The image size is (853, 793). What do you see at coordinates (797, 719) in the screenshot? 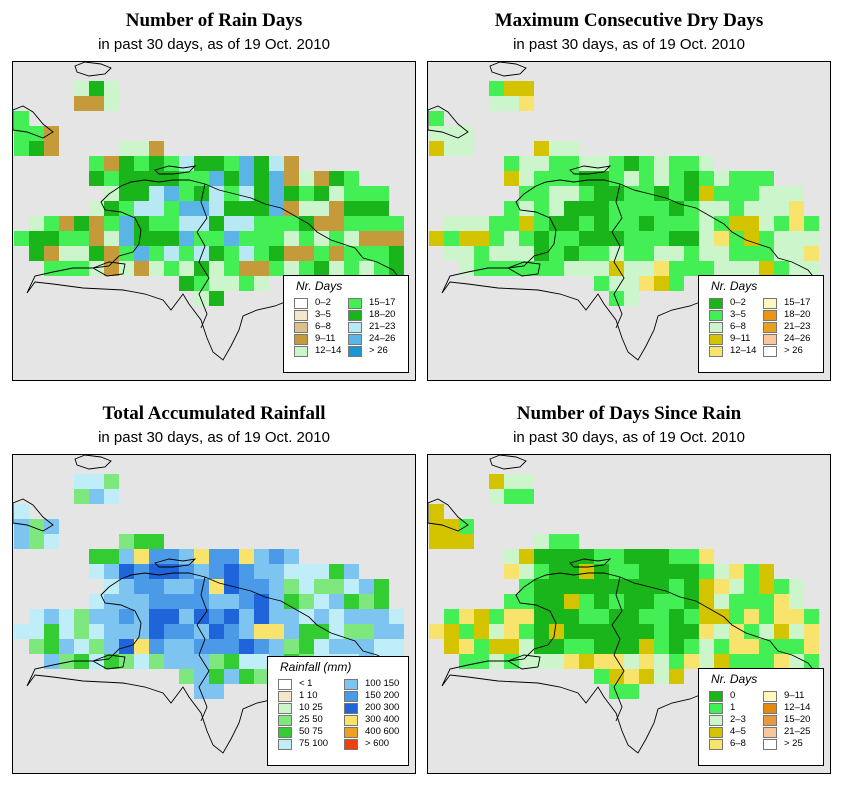
I see `legend-label: 15–20` at bounding box center [797, 719].